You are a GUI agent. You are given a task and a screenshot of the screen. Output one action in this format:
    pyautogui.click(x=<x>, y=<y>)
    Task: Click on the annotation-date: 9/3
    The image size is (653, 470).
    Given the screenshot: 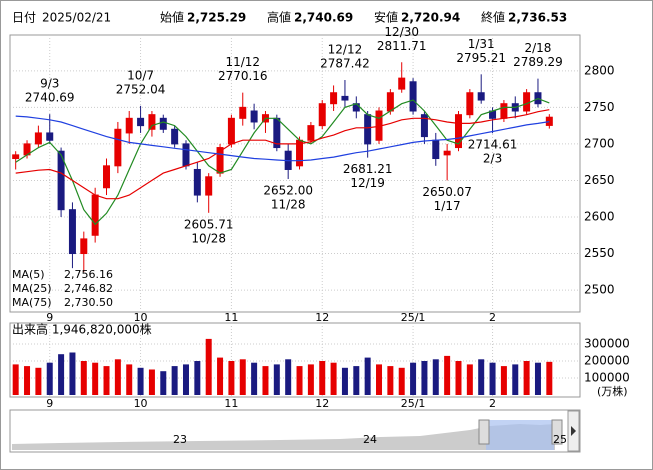 What is the action you would take?
    pyautogui.click(x=49, y=84)
    